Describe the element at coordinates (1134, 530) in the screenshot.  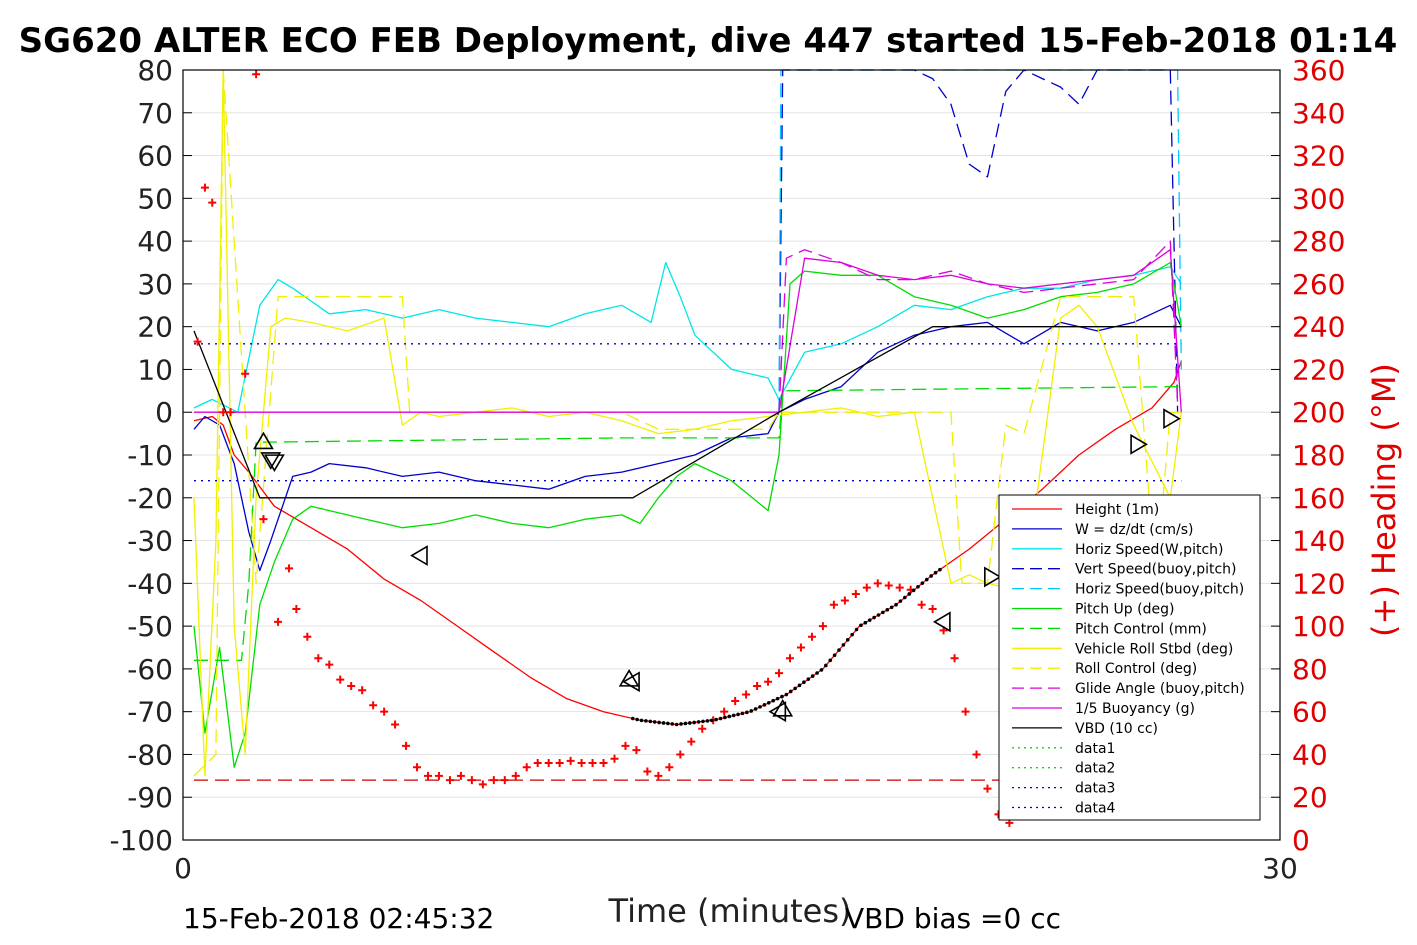
I see `legend-label: W = dz/dt (cm/s)` at that location.